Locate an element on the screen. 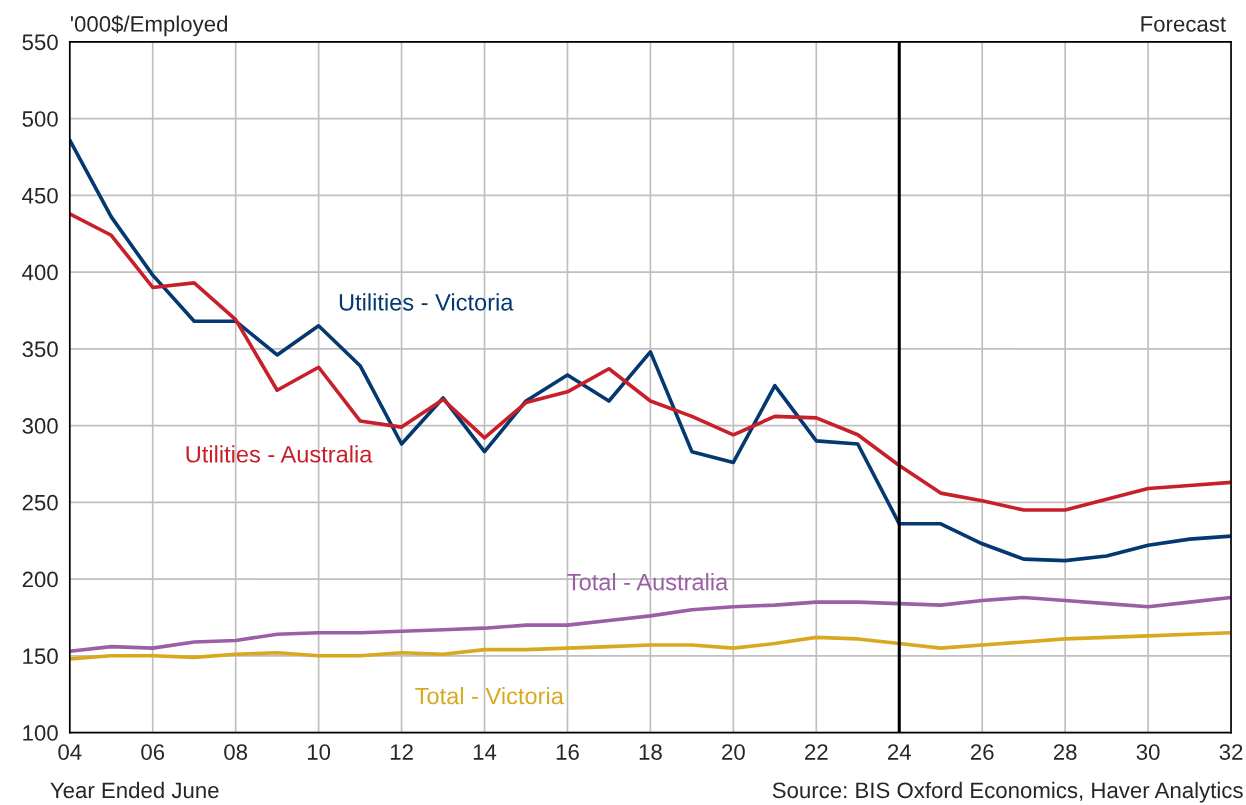 Image resolution: width=1246 pixels, height=805 pixels. y-tick-label: 200 is located at coordinates (40, 579).